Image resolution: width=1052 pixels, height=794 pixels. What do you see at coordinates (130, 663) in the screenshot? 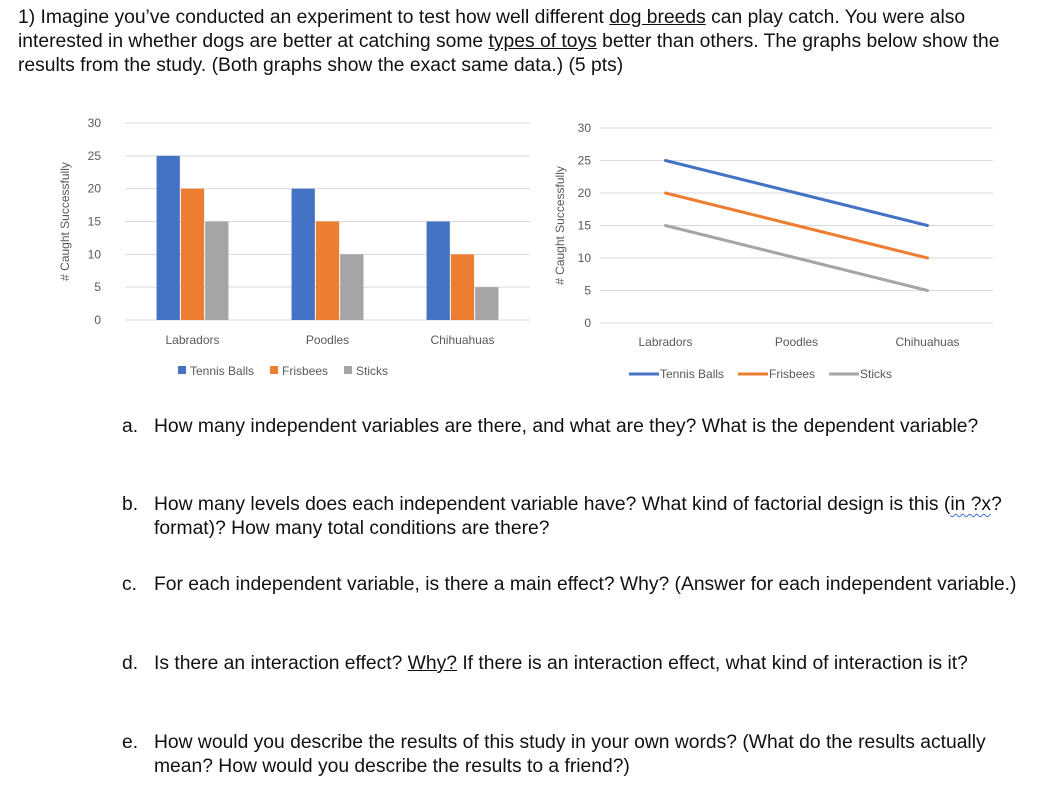
I see `question-d-label: d.` at bounding box center [130, 663].